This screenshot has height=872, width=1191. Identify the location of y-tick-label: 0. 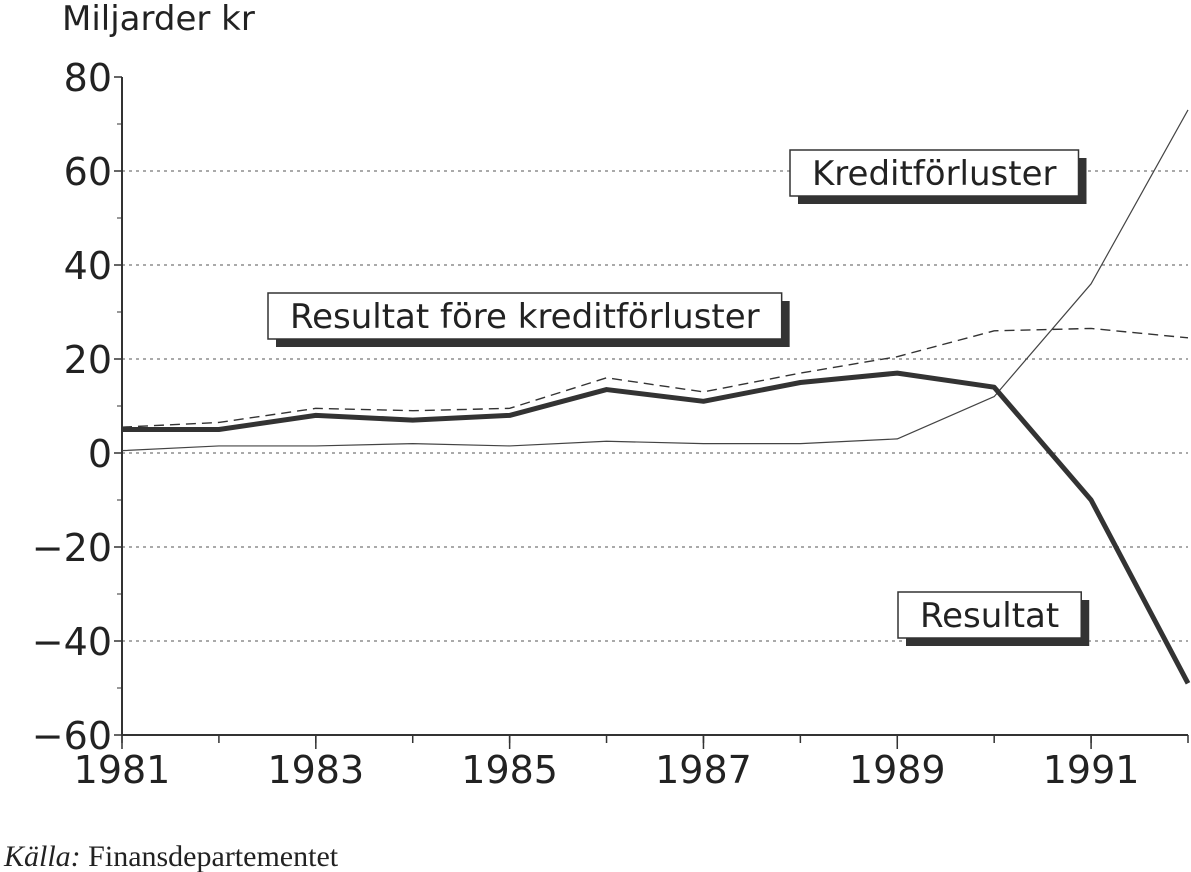
(100, 454).